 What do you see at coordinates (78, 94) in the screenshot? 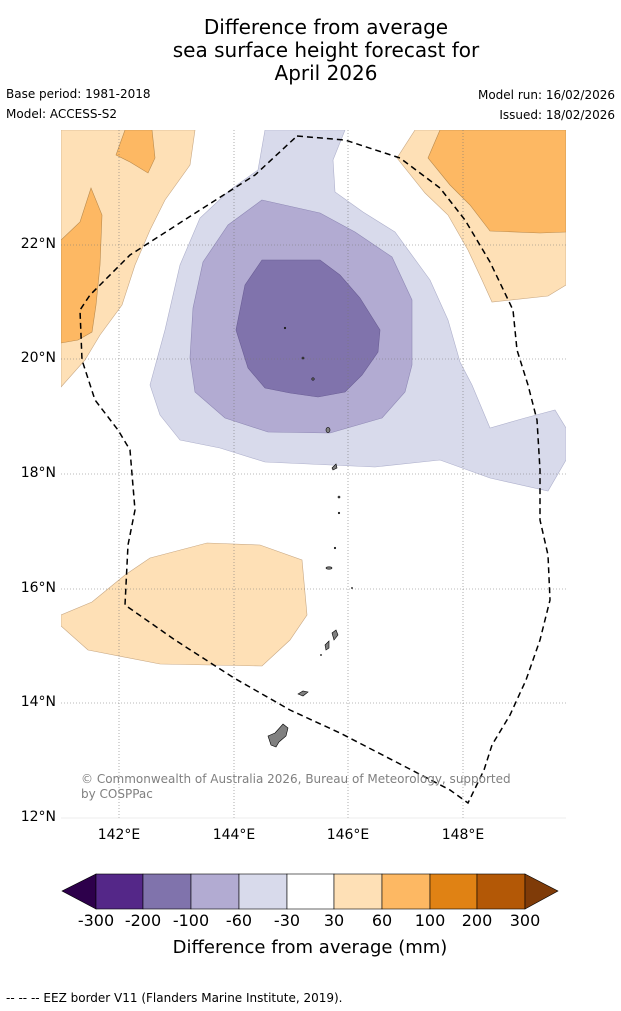
I see `base-period: Base period: 1981-2018` at bounding box center [78, 94].